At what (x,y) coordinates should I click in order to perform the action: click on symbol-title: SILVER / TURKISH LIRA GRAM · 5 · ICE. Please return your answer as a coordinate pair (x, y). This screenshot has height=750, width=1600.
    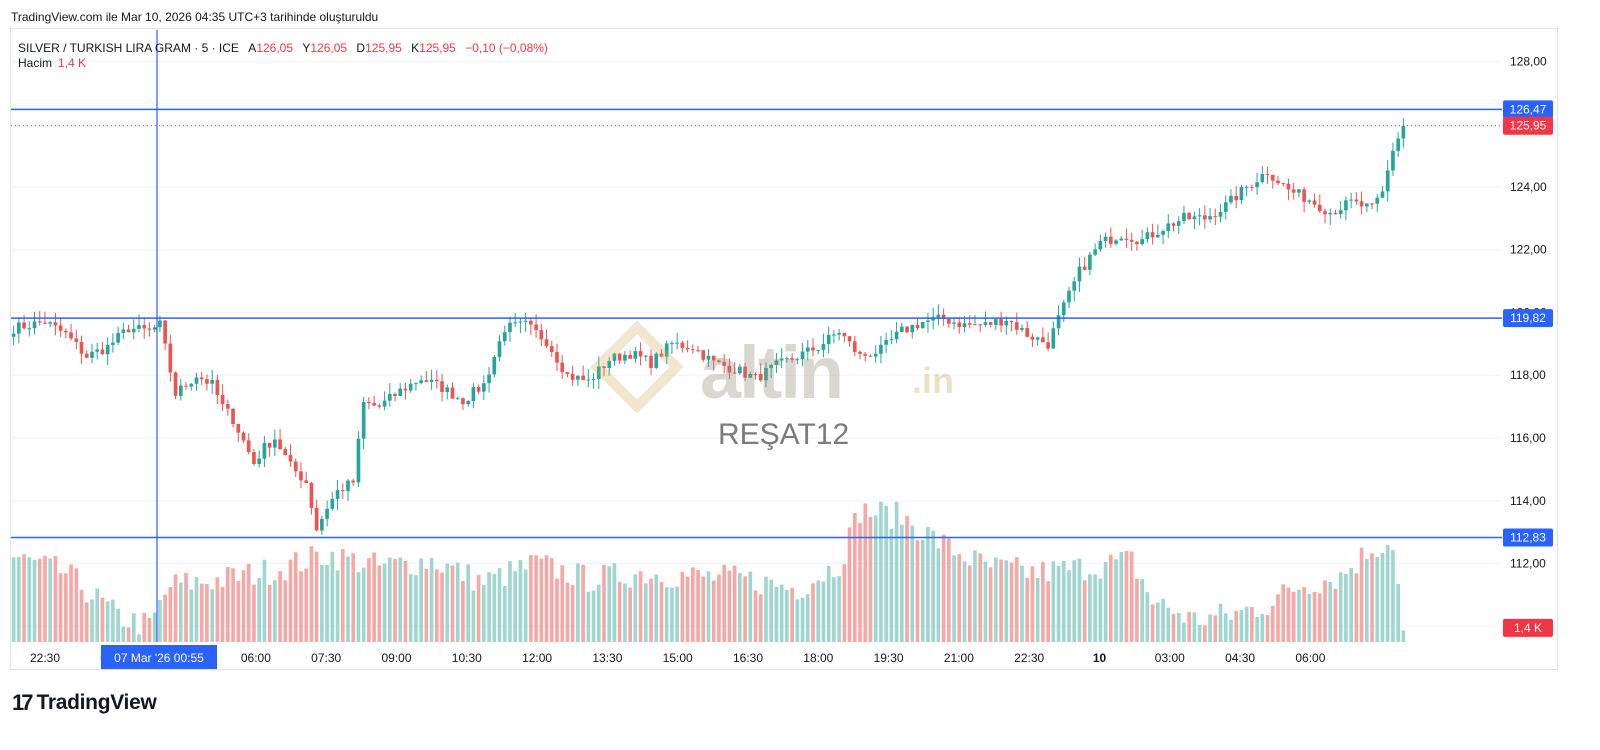
    Looking at the image, I should click on (128, 48).